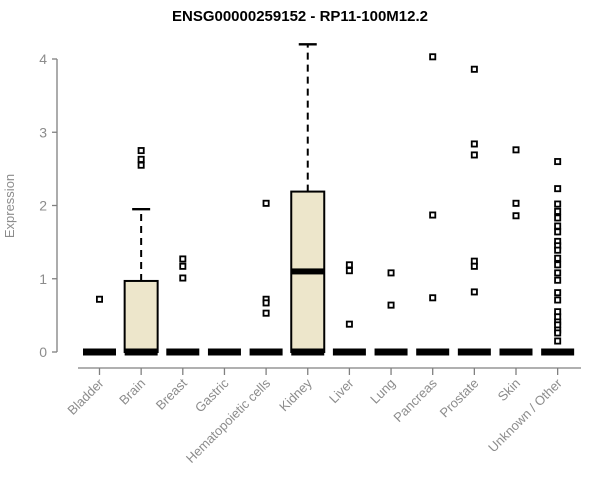  Describe the element at coordinates (266, 277) in the screenshot. I see `boxplot-hematopoietic-cells` at that location.